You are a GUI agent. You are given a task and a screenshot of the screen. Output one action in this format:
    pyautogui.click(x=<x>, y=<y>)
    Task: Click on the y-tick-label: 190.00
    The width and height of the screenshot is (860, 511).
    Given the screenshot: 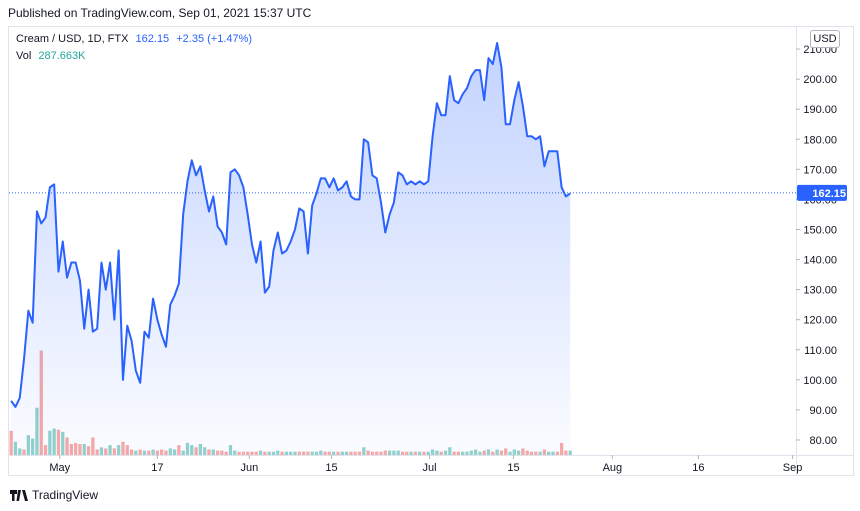 What is the action you would take?
    pyautogui.click(x=820, y=110)
    